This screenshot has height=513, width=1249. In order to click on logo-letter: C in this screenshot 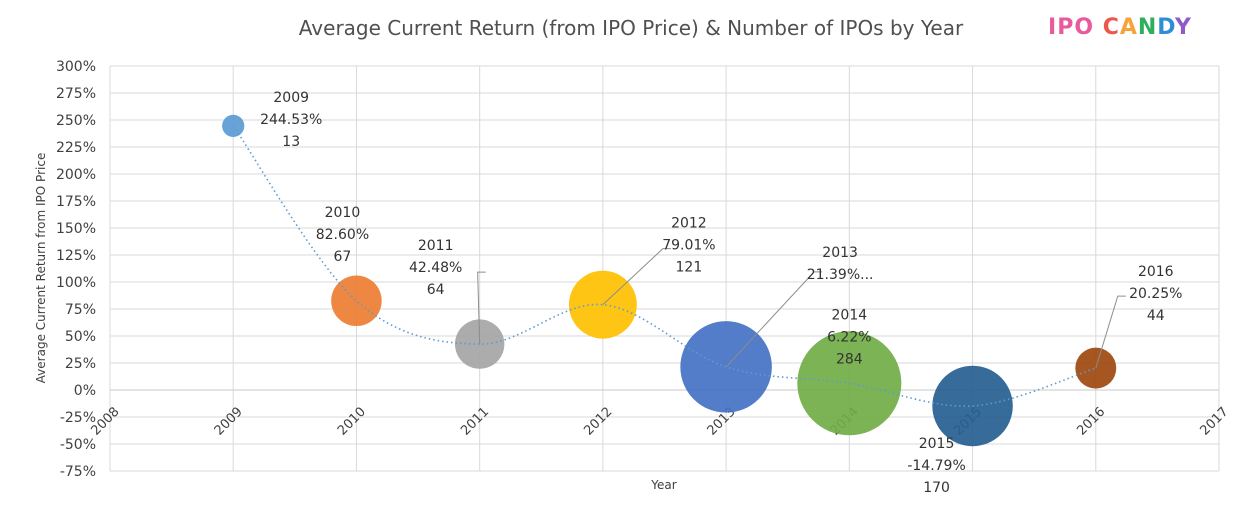, I will do `click(1111, 27)`.